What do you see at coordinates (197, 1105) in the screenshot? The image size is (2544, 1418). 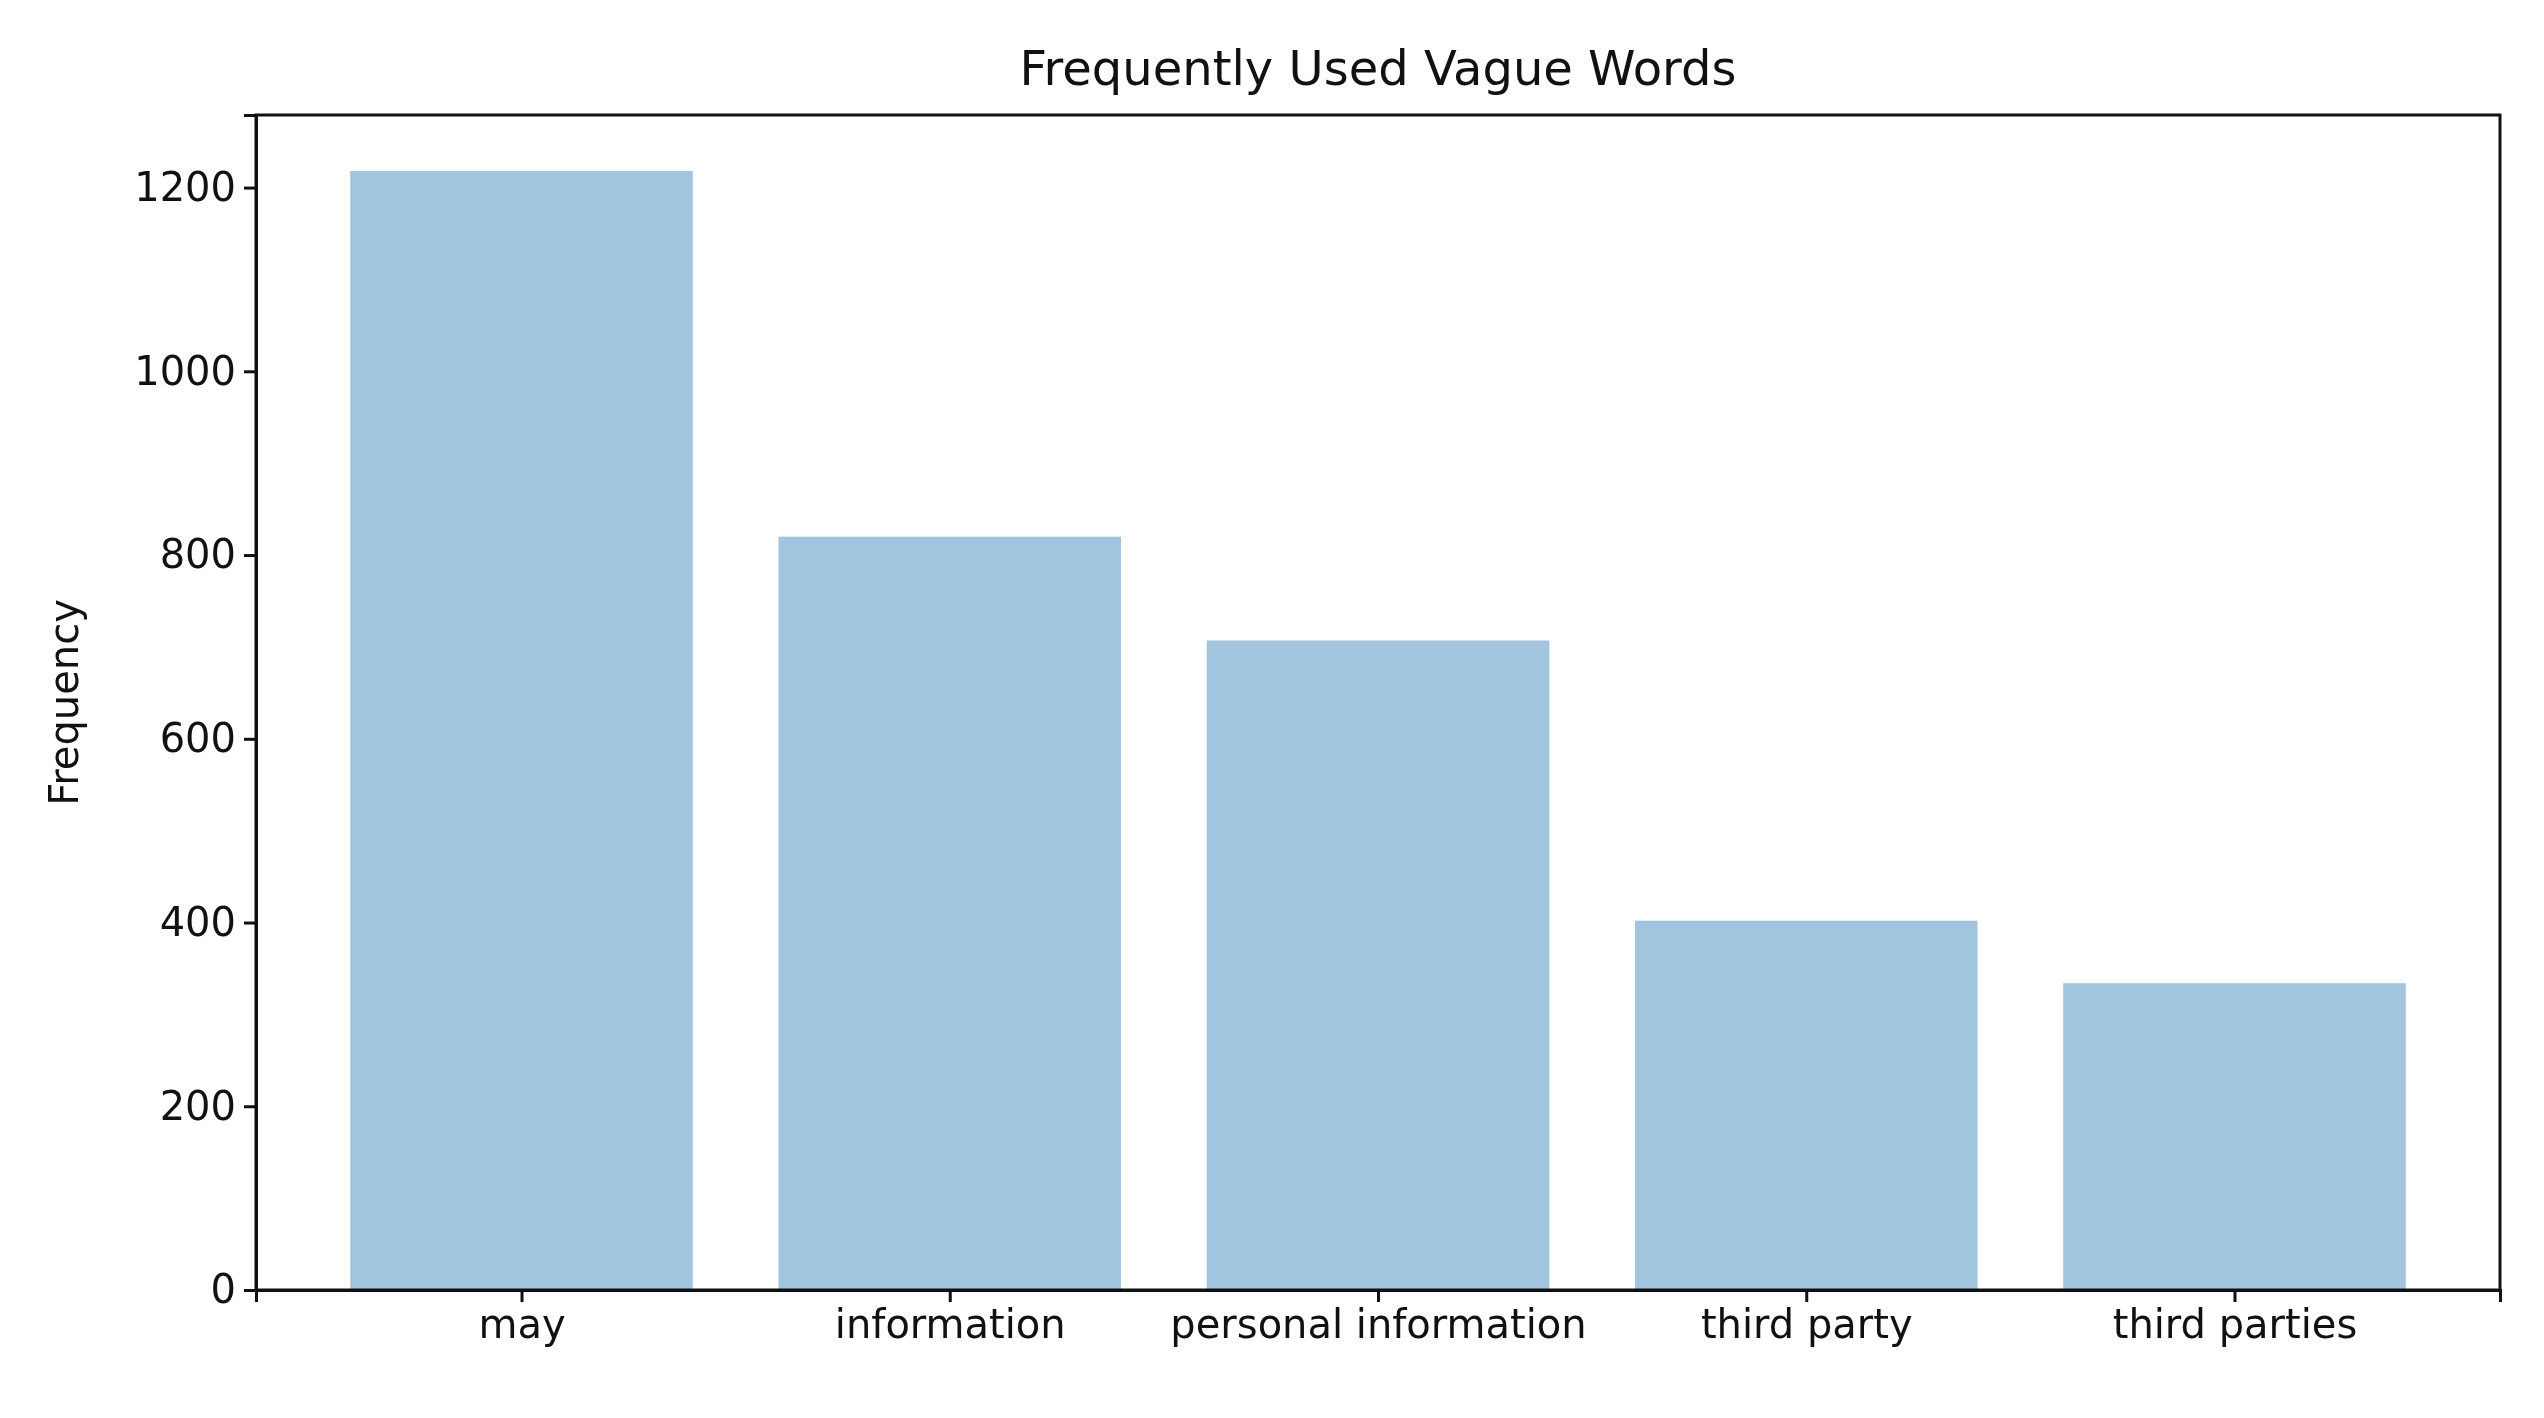 I see `y-tick-label: 200` at bounding box center [197, 1105].